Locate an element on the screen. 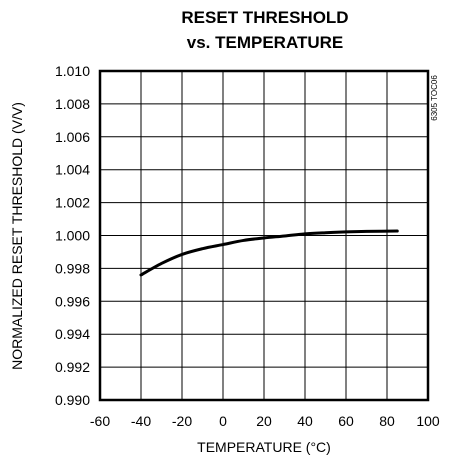 This screenshot has height=460, width=449. x-tick-label: -20 is located at coordinates (182, 421).